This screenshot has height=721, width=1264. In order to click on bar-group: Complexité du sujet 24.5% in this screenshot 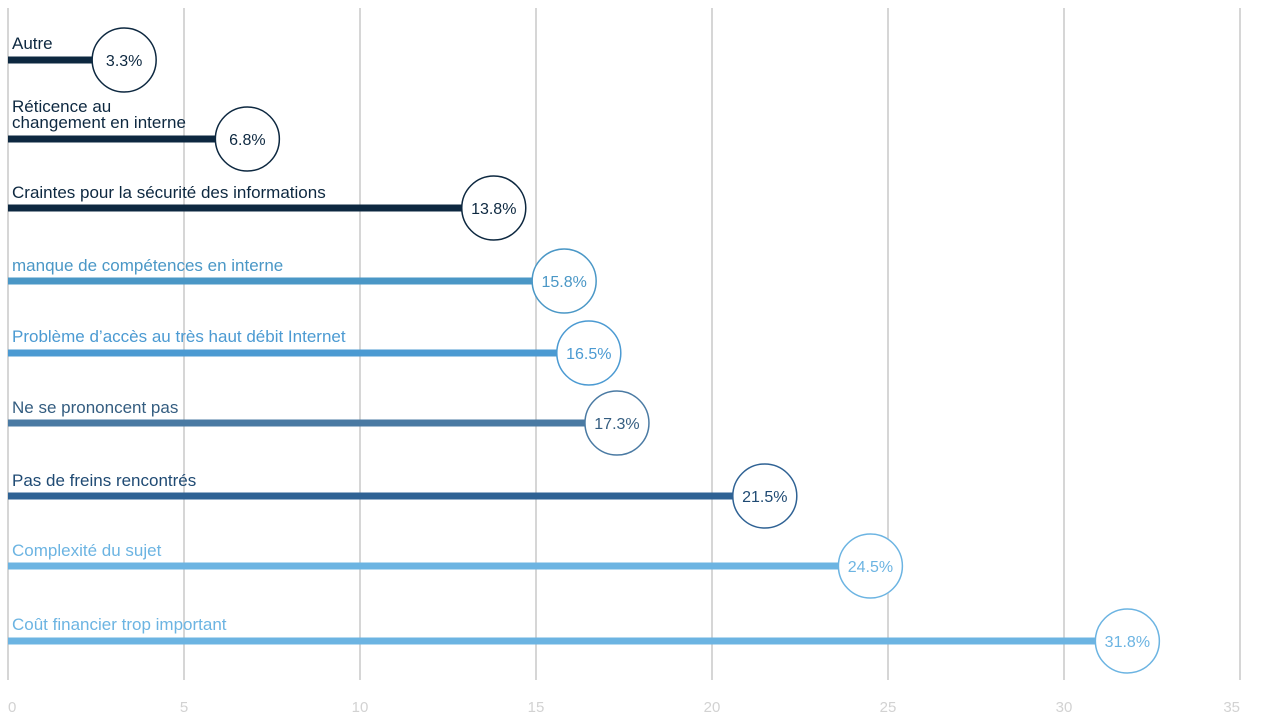, I will do `click(456, 566)`.